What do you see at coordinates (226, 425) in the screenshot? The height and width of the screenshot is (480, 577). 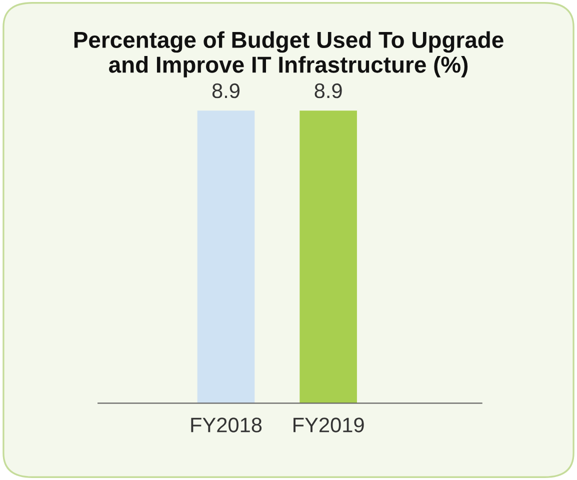 I see `x-tick-label: FY2018` at bounding box center [226, 425].